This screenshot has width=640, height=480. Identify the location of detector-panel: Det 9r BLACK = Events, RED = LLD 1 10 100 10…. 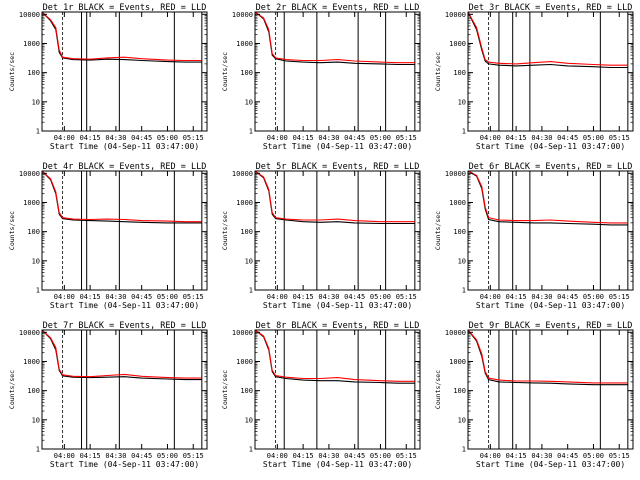
(534, 395).